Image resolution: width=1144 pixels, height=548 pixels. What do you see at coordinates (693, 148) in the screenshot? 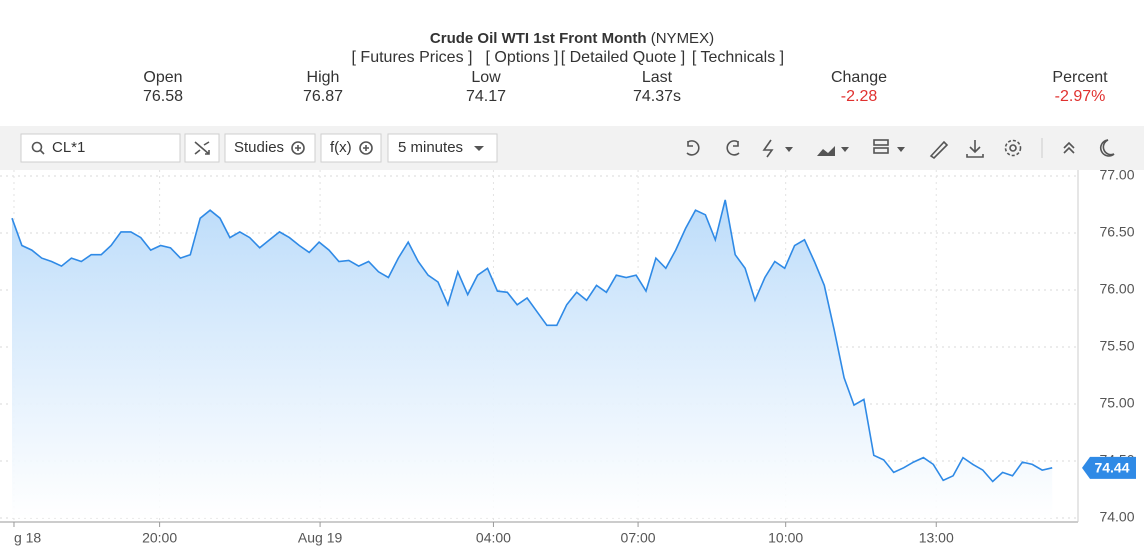
I see `undo-icon` at bounding box center [693, 148].